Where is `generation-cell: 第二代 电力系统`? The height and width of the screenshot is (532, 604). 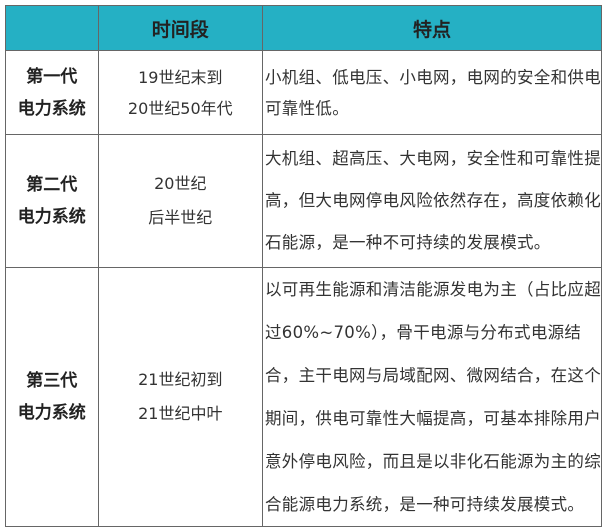 generation-cell: 第二代 电力系统 is located at coordinates (52, 201).